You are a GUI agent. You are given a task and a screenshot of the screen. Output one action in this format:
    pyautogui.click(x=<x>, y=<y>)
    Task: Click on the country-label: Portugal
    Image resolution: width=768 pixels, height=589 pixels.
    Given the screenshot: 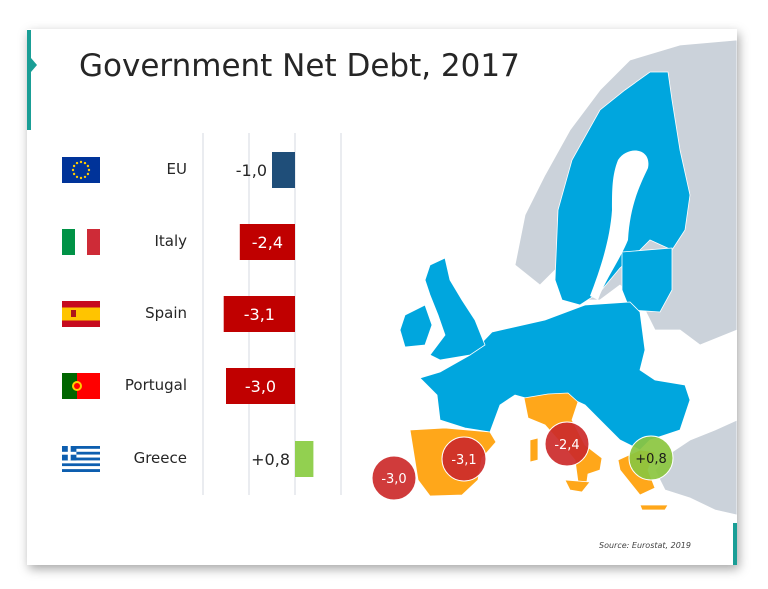 What is the action you would take?
    pyautogui.click(x=155, y=385)
    